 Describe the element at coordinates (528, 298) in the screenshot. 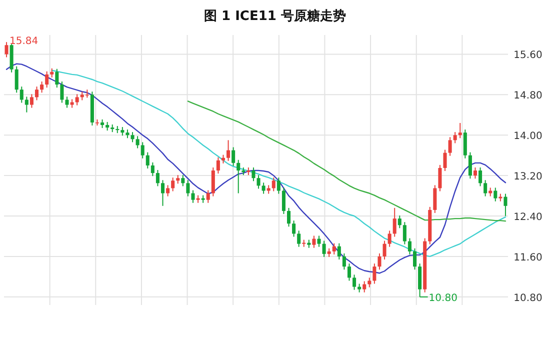

I see `y-tick-label: 10.80` at that location.